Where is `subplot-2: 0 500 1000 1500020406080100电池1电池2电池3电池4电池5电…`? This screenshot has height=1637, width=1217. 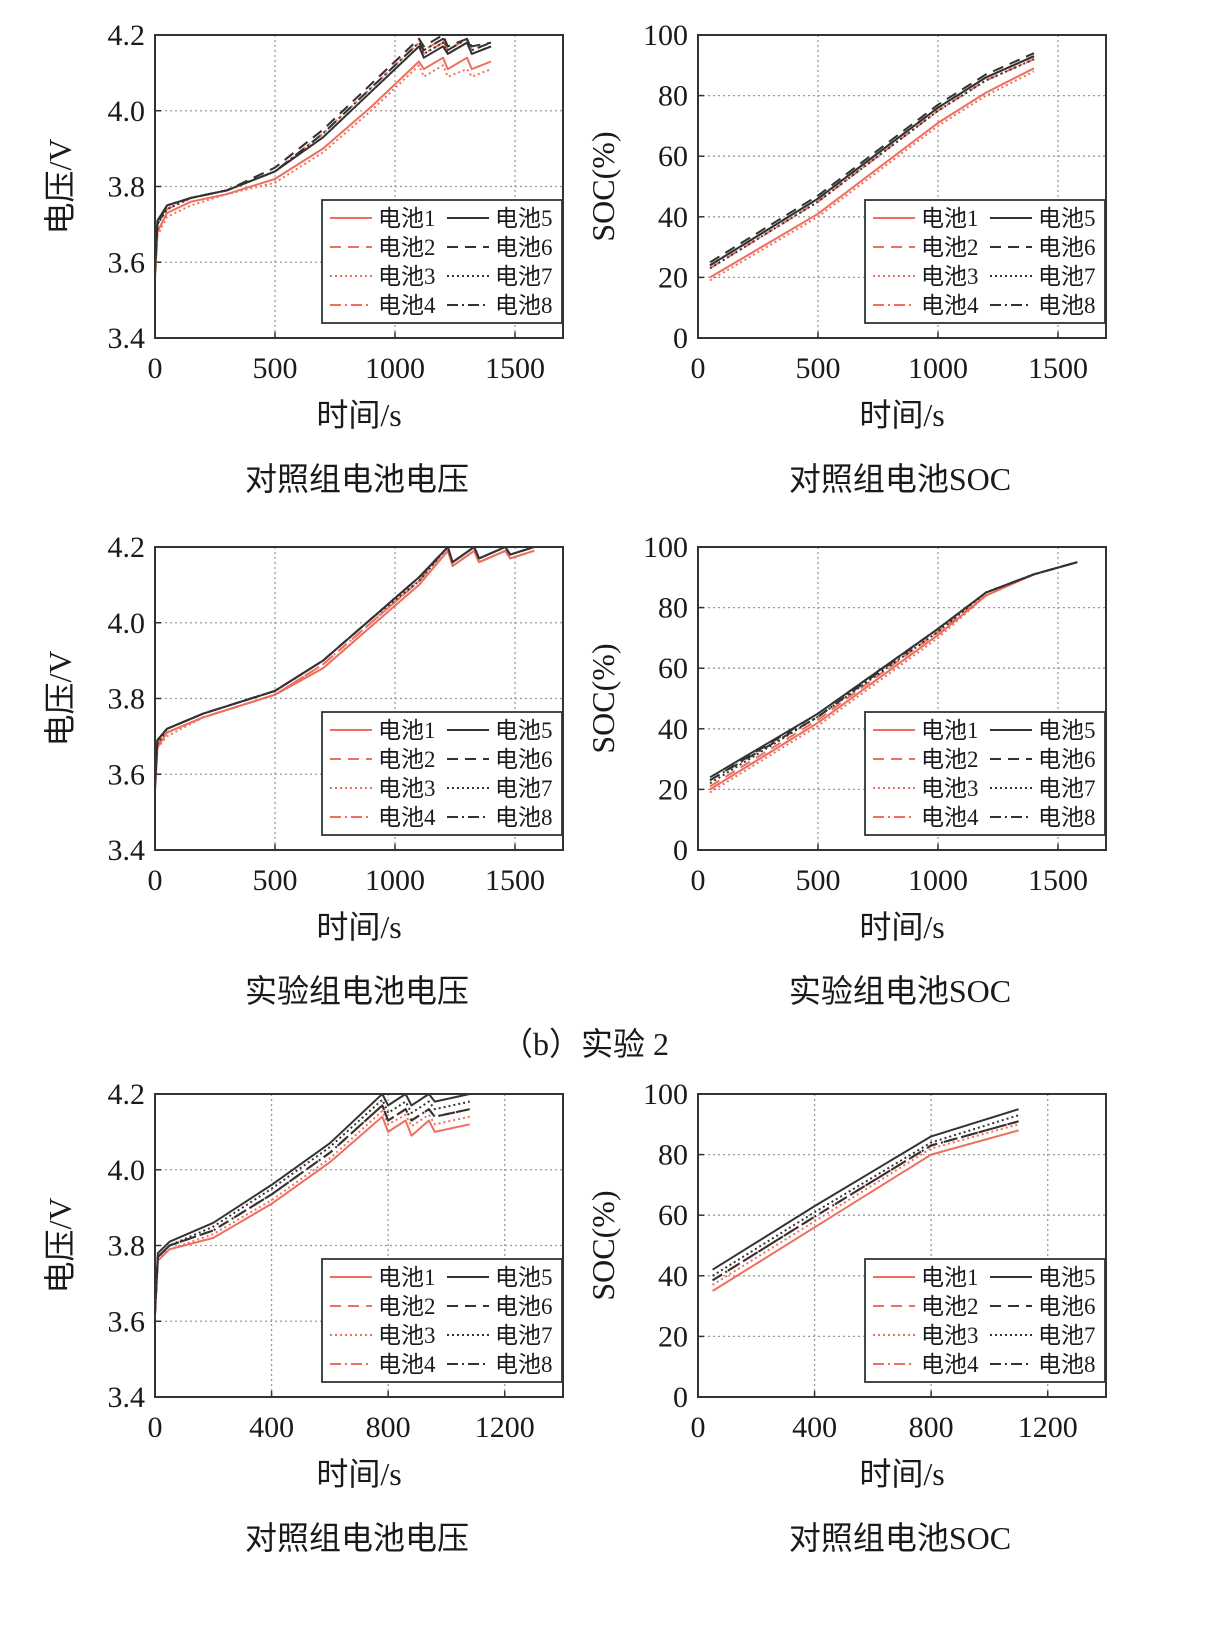 subplot-2: 0 500 1000 1500020406080100电池1电池2电池3电池4电池5电… is located at coordinates (846, 258).